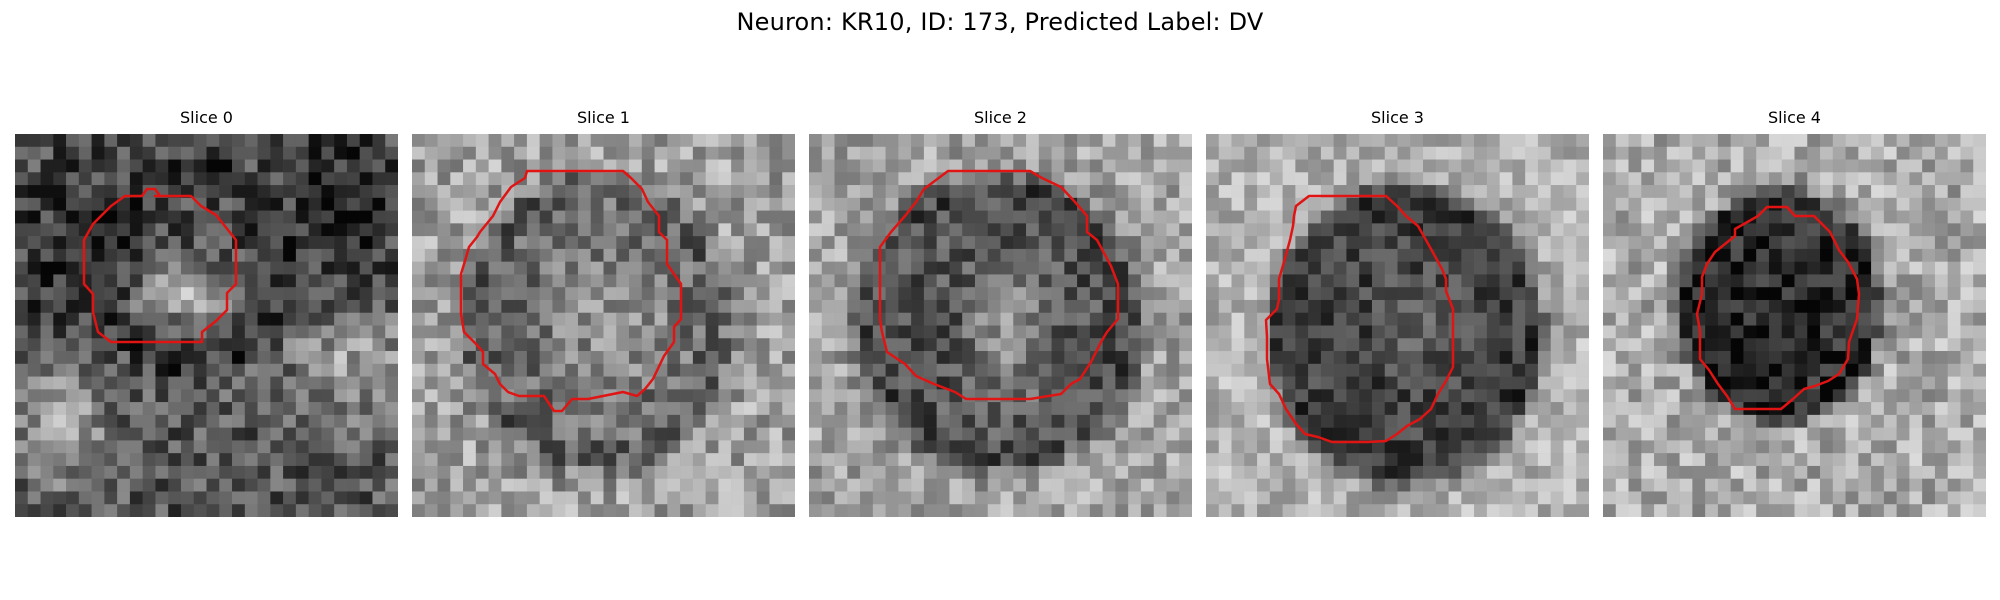 Image resolution: width=2000 pixels, height=600 pixels. Describe the element at coordinates (206, 117) in the screenshot. I see `slice-title-0: Slice 0` at that location.